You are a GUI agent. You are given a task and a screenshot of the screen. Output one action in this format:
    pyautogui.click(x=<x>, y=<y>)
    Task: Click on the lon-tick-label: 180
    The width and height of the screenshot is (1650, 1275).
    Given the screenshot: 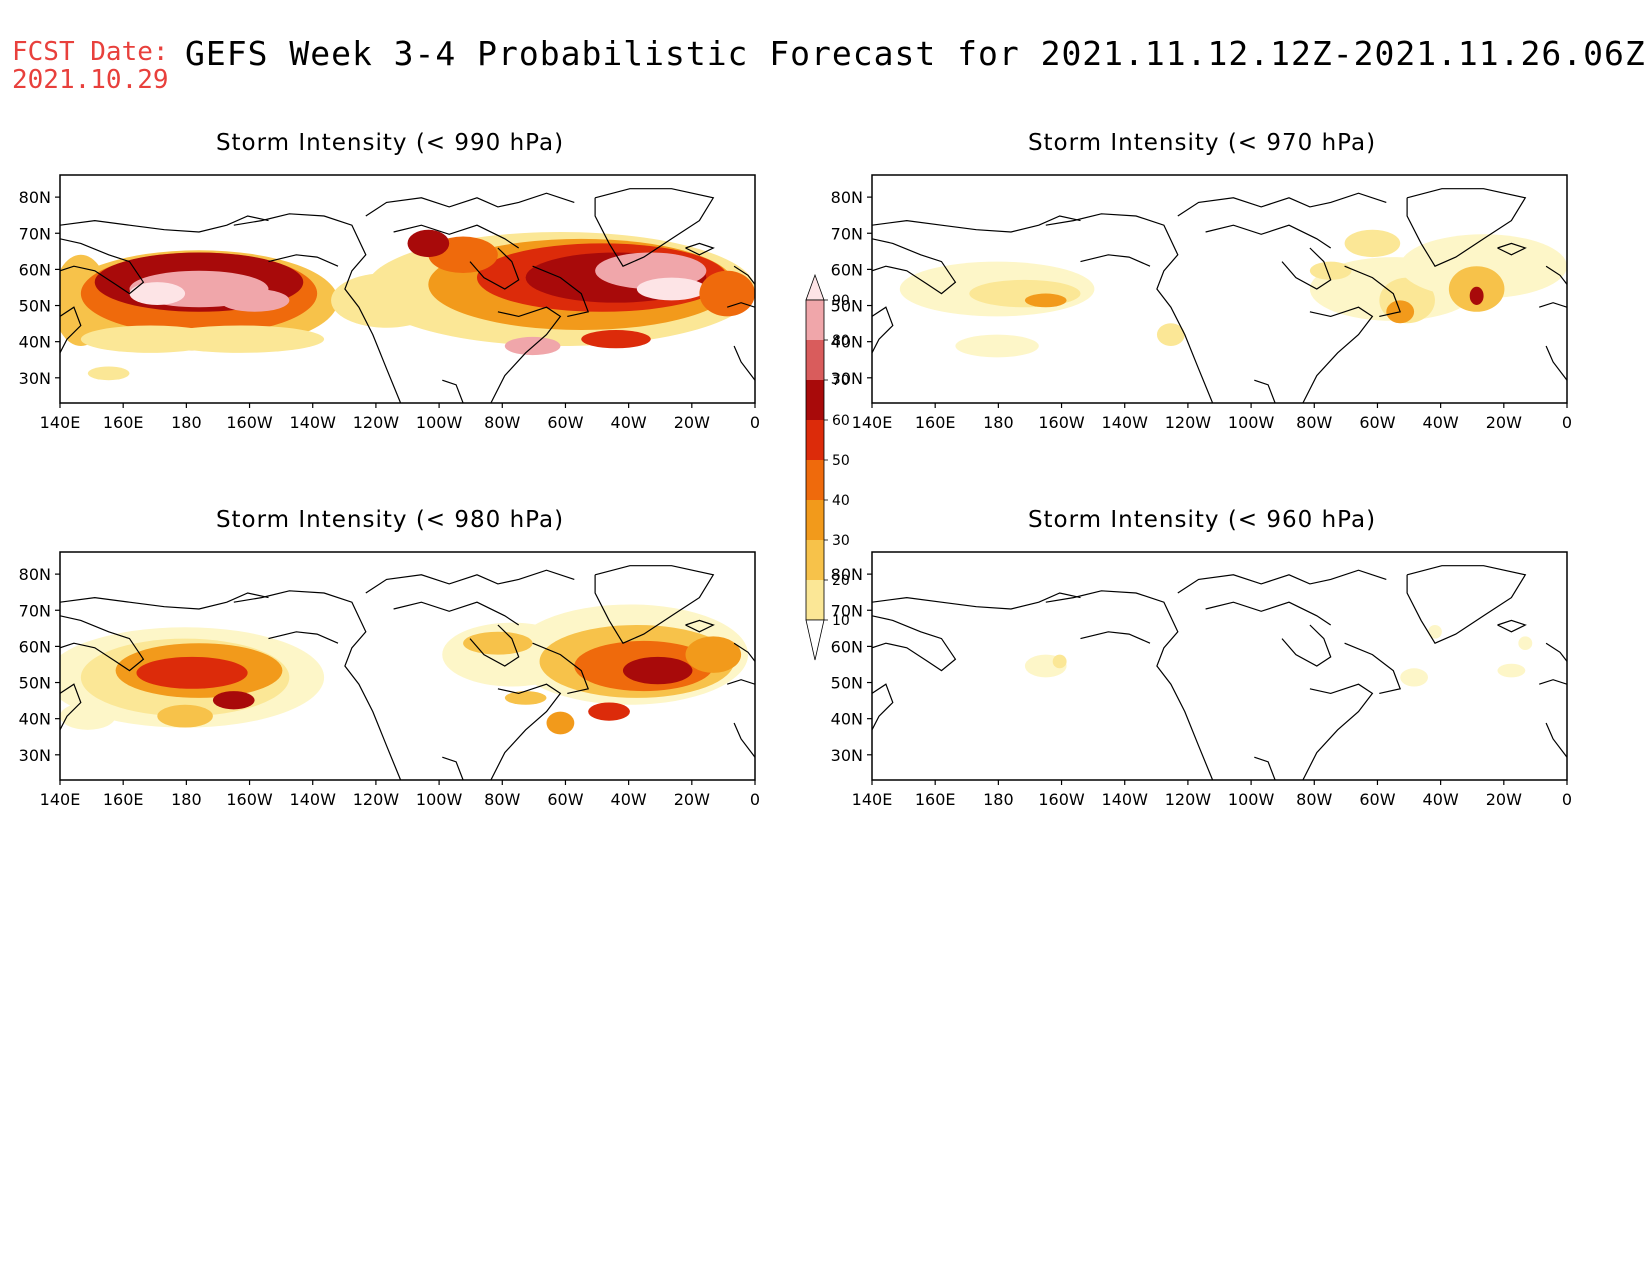 What is the action you would take?
    pyautogui.click(x=186, y=422)
    